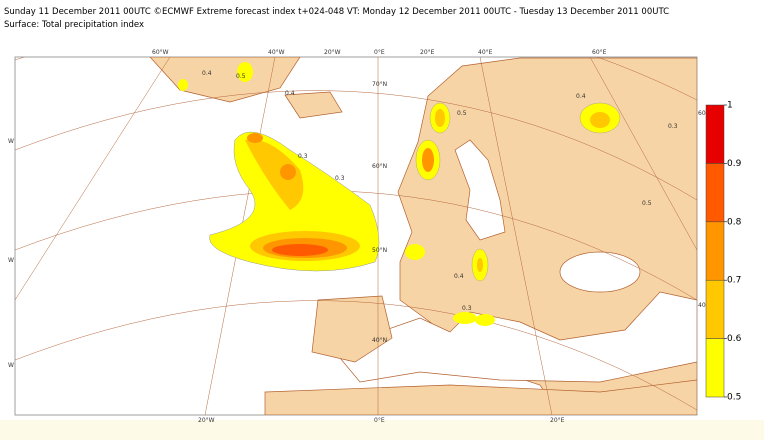 This screenshot has height=440, width=764. Describe the element at coordinates (74, 25) in the screenshot. I see `header-subtitle: Surface: Total precipitation index` at that location.